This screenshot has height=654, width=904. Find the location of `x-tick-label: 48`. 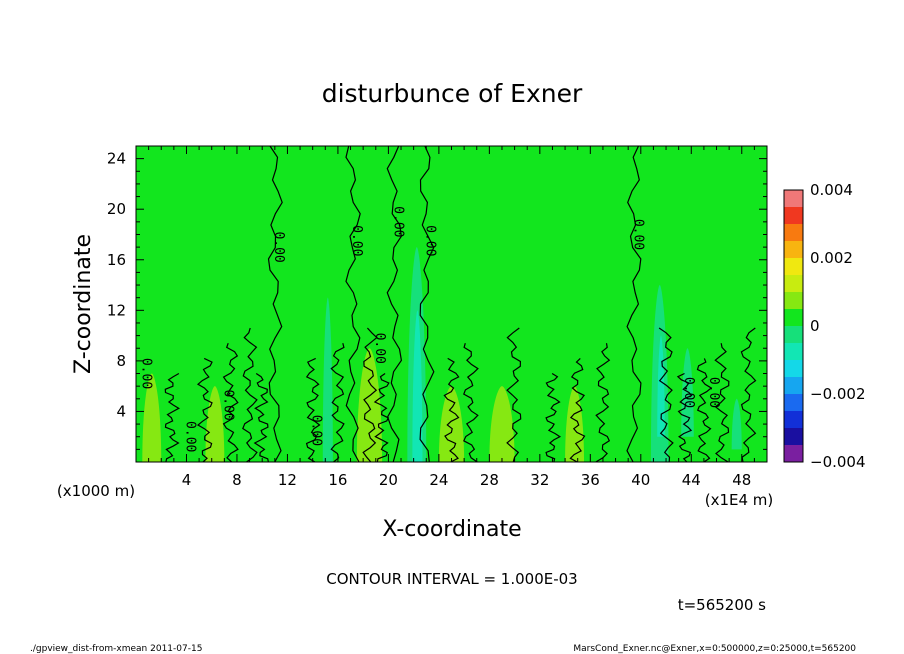

x-tick-label: 48 is located at coordinates (741, 480).